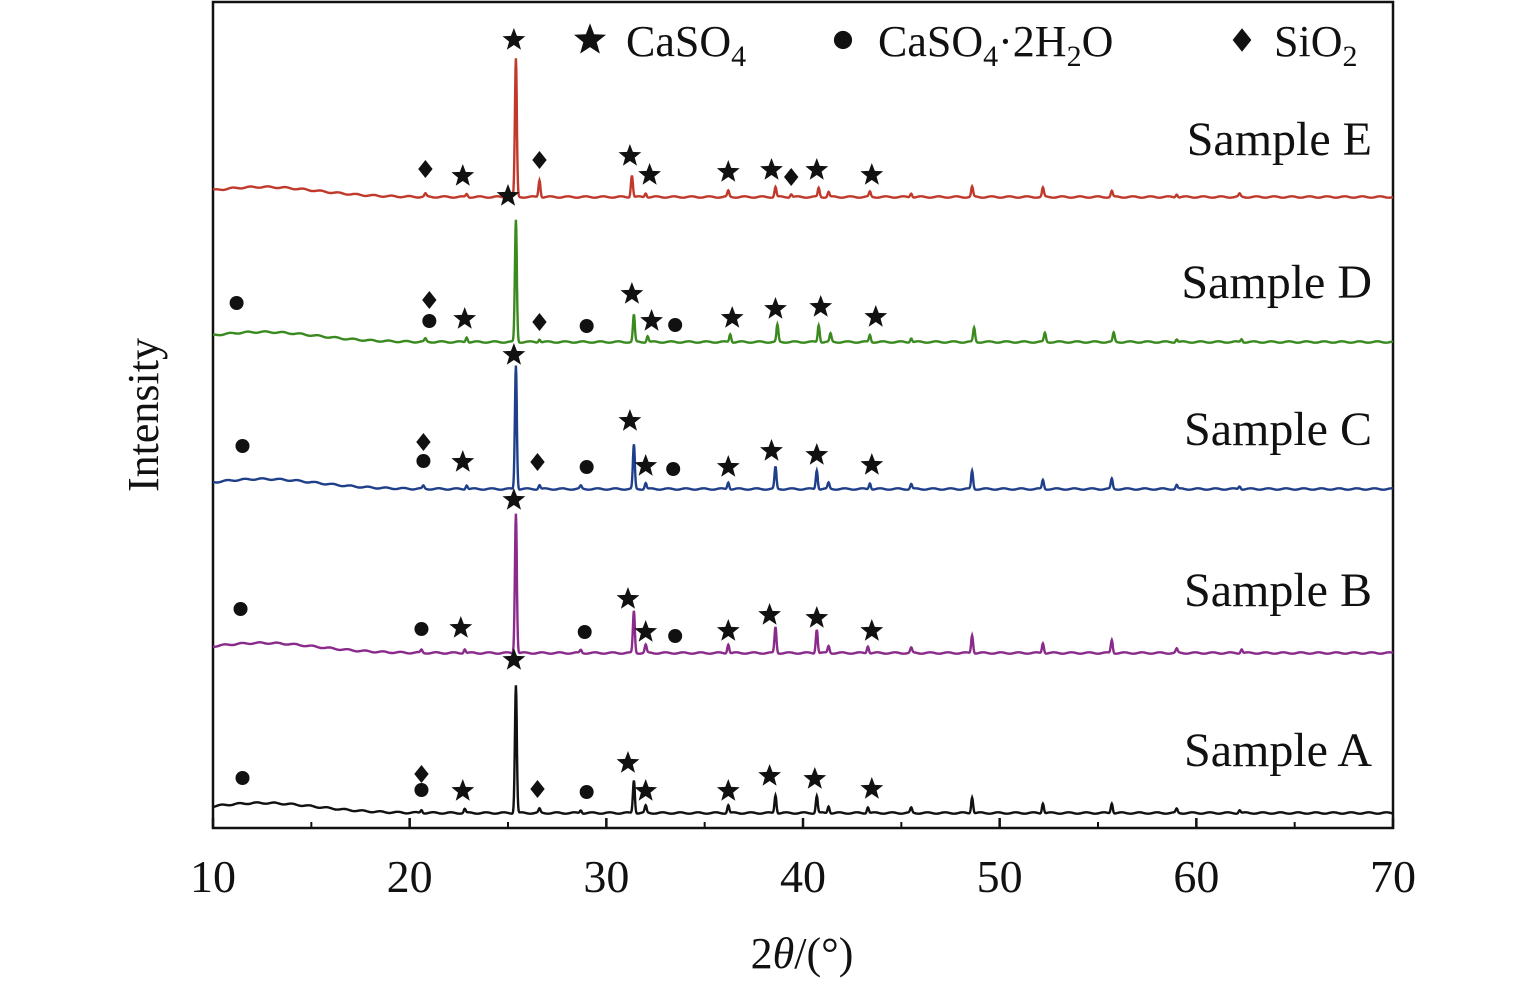 The height and width of the screenshot is (989, 1535). I want to click on sample-labels: Sample E Sample D Sample C Sample B Sample A, so click(1276, 445).